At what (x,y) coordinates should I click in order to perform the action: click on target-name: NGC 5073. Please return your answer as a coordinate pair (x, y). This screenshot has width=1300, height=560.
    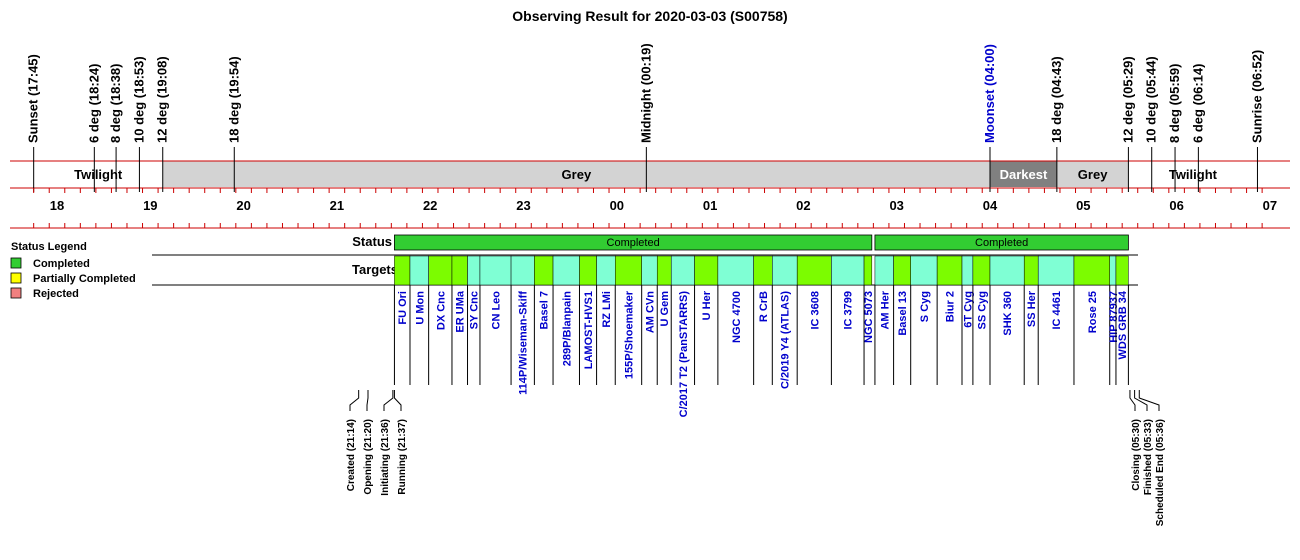
    Looking at the image, I should click on (869, 317).